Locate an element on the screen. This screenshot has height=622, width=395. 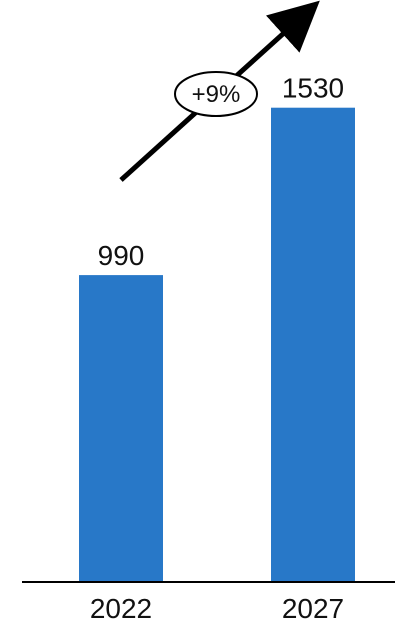
x-tick-label-2022: 2022 is located at coordinates (121, 607).